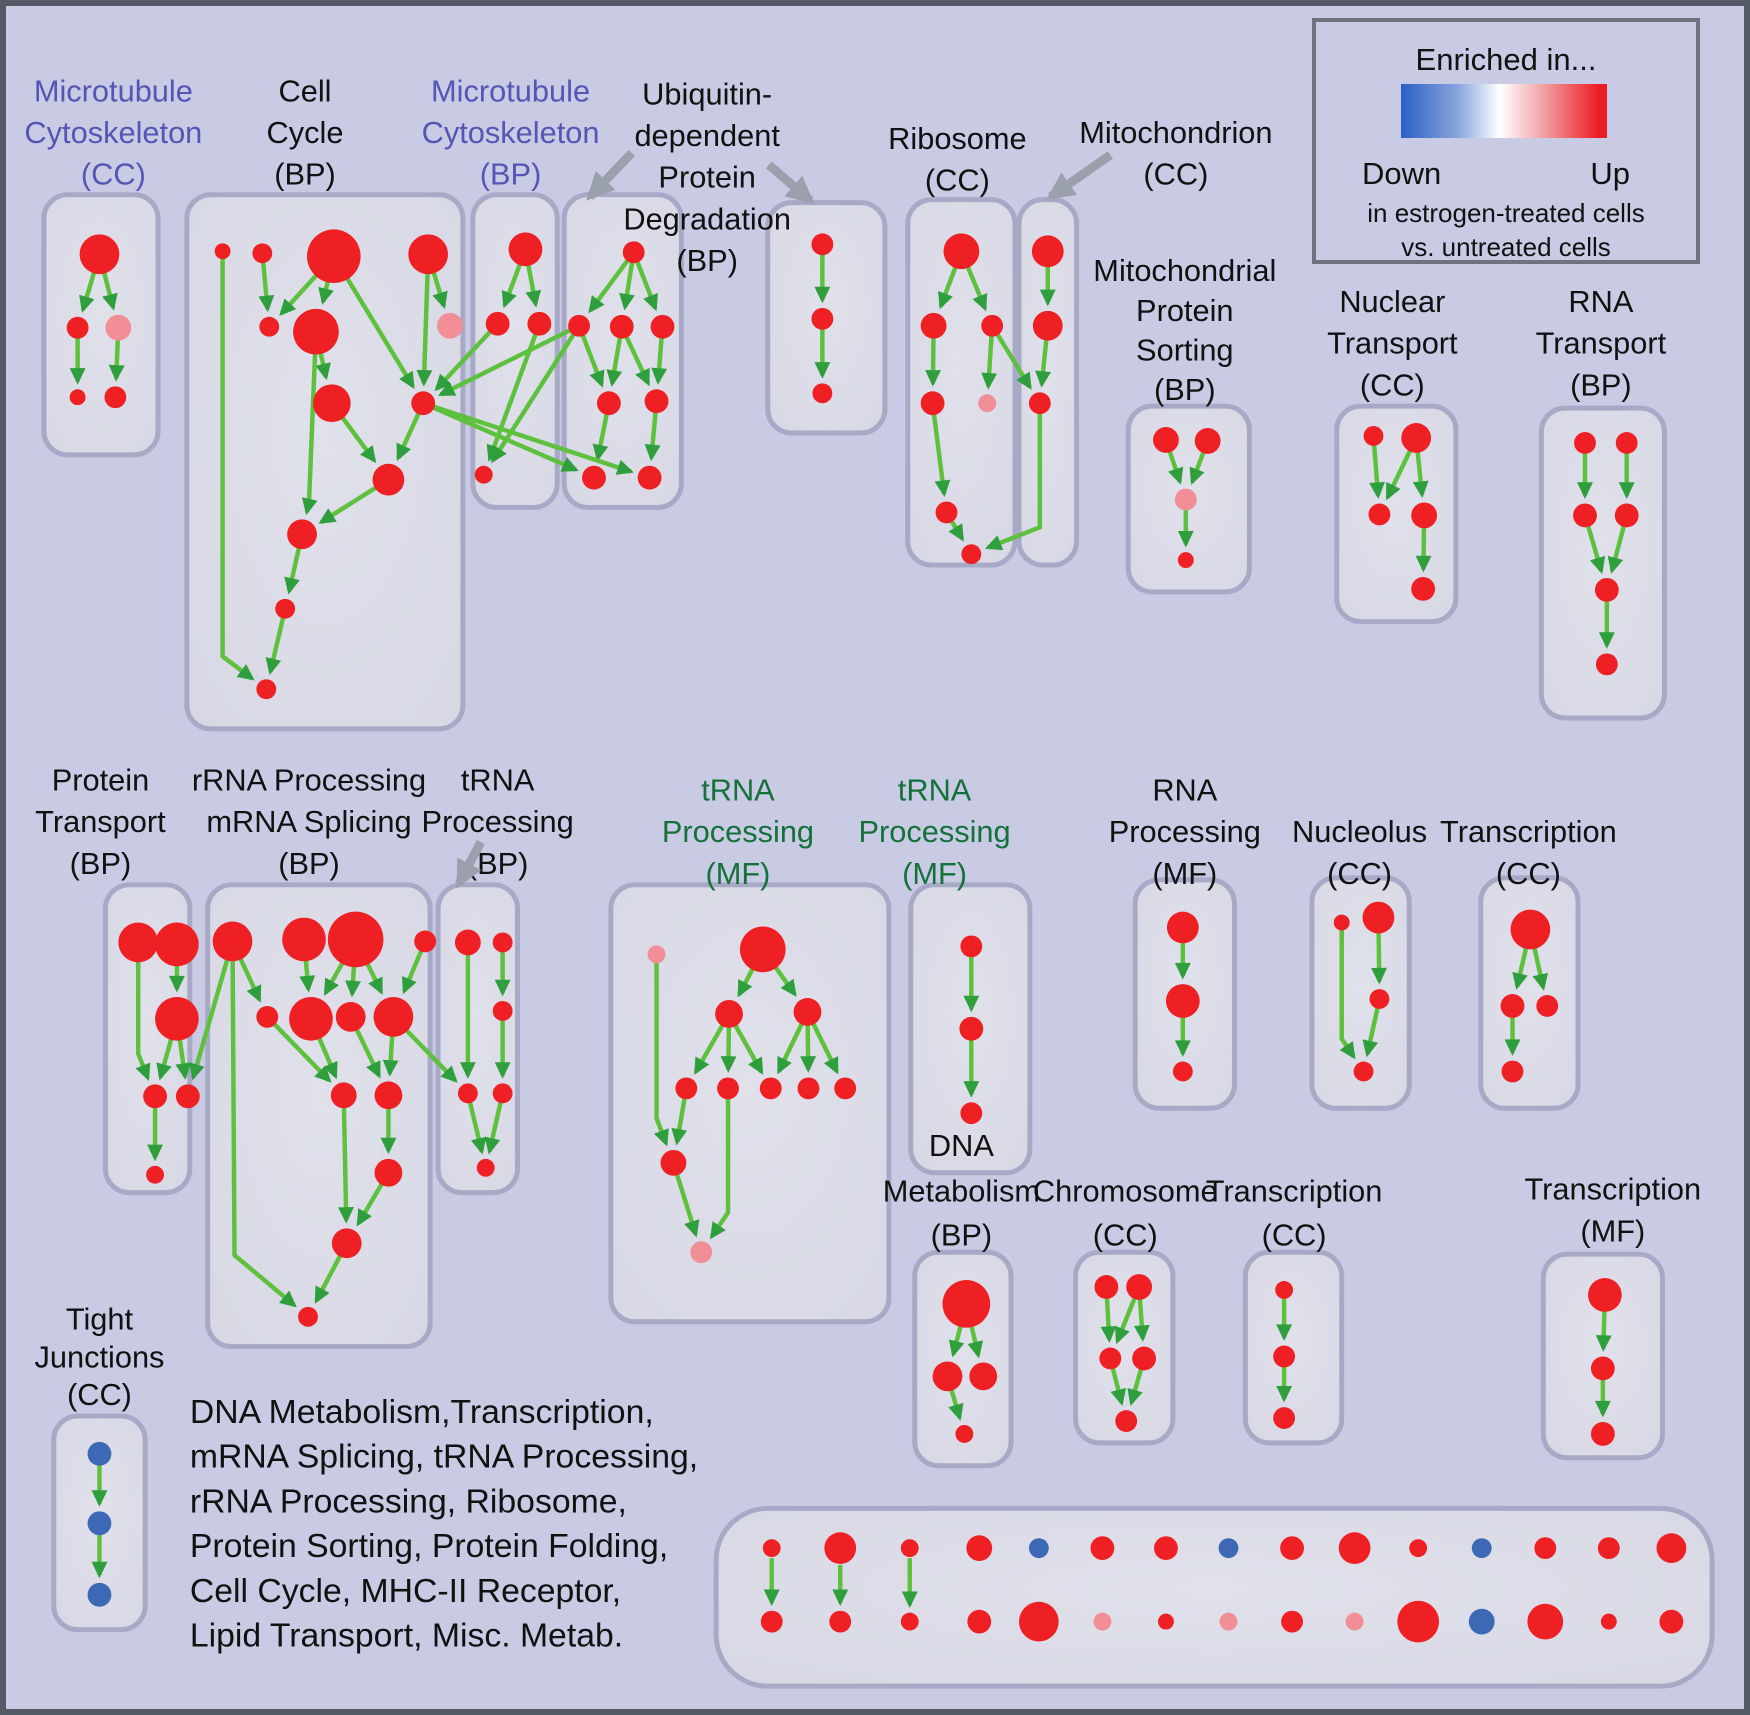  What do you see at coordinates (1184, 350) in the screenshot?
I see `cluster-label-mitochondrial-protein-sorting-bp: Sorting` at bounding box center [1184, 350].